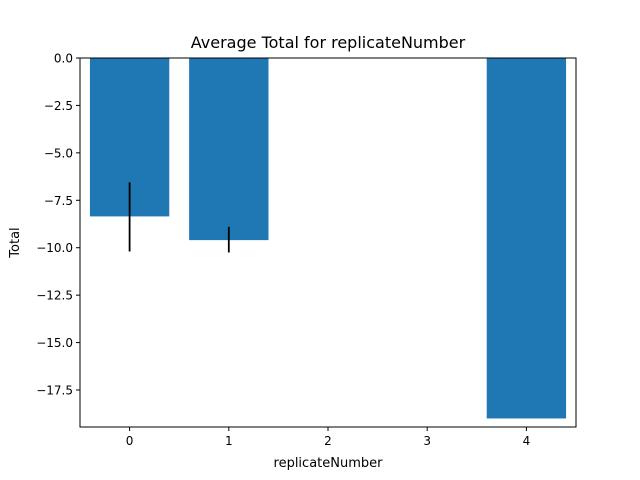  I want to click on y-tick-label: −12.5, so click(54, 296).